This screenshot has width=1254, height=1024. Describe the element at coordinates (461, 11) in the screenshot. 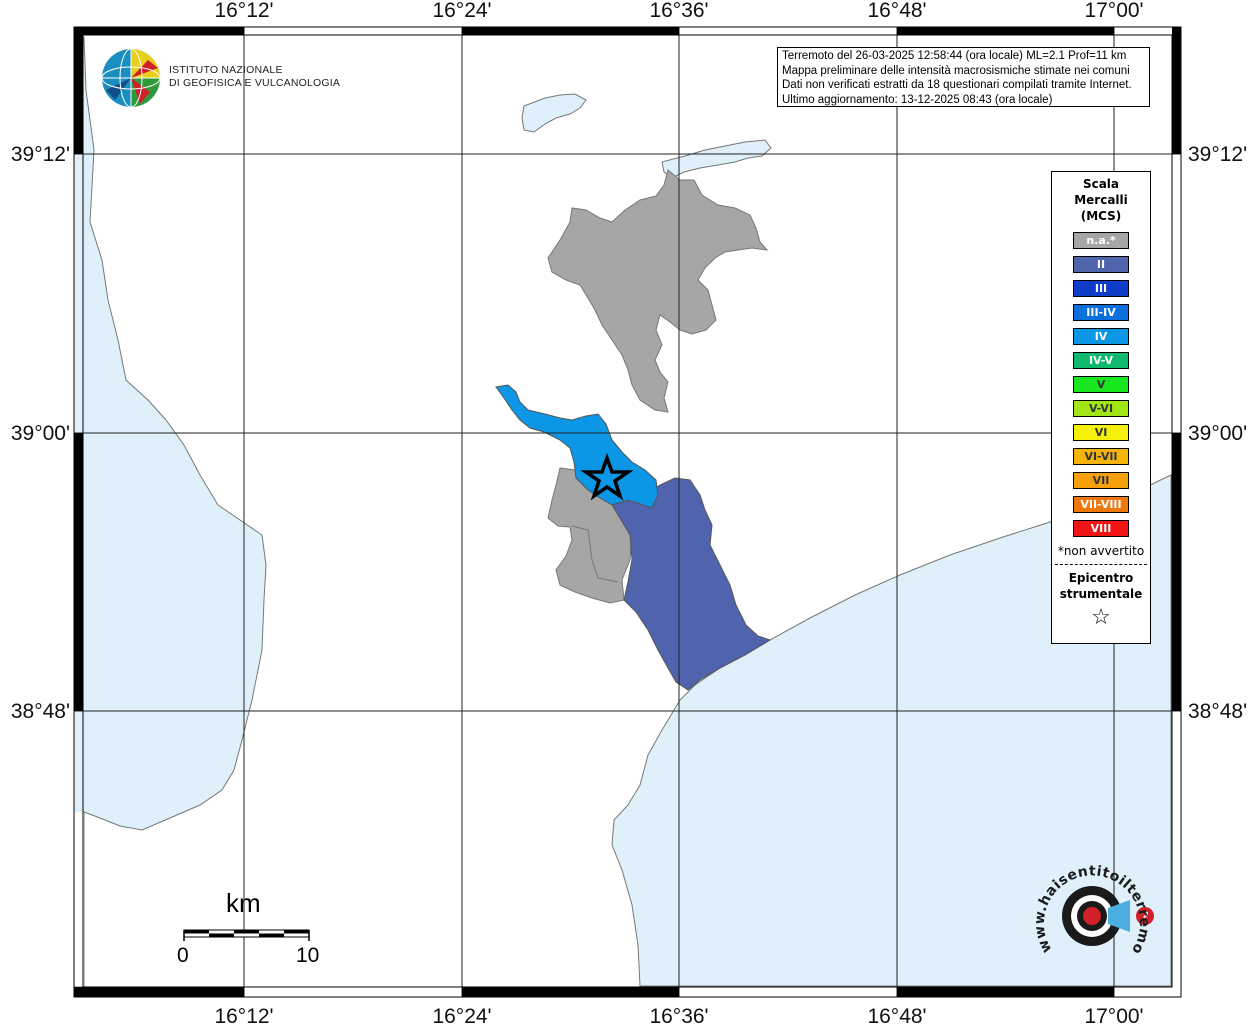

I see `lon-label-top-2: 16°24'` at that location.